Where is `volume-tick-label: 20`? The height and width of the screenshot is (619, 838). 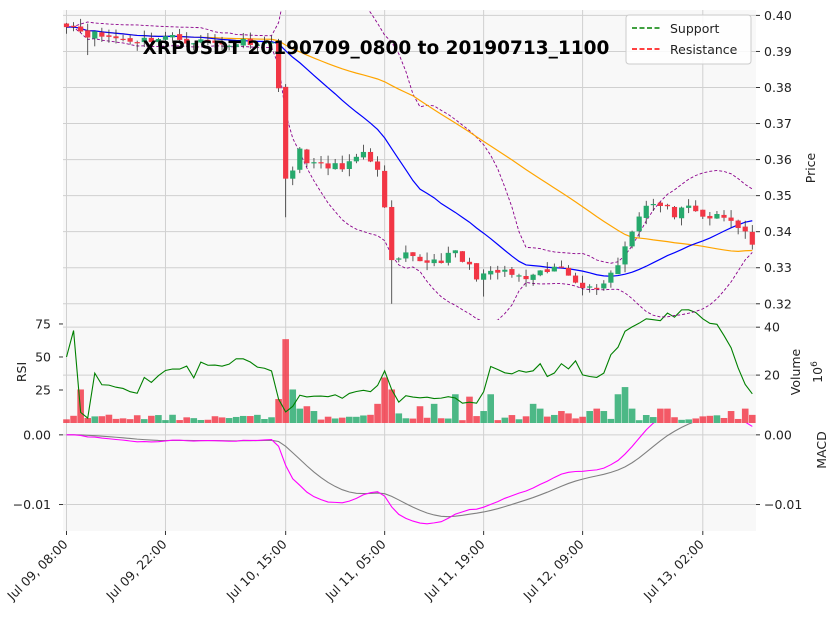
volume-tick-label: 20 is located at coordinates (772, 375).